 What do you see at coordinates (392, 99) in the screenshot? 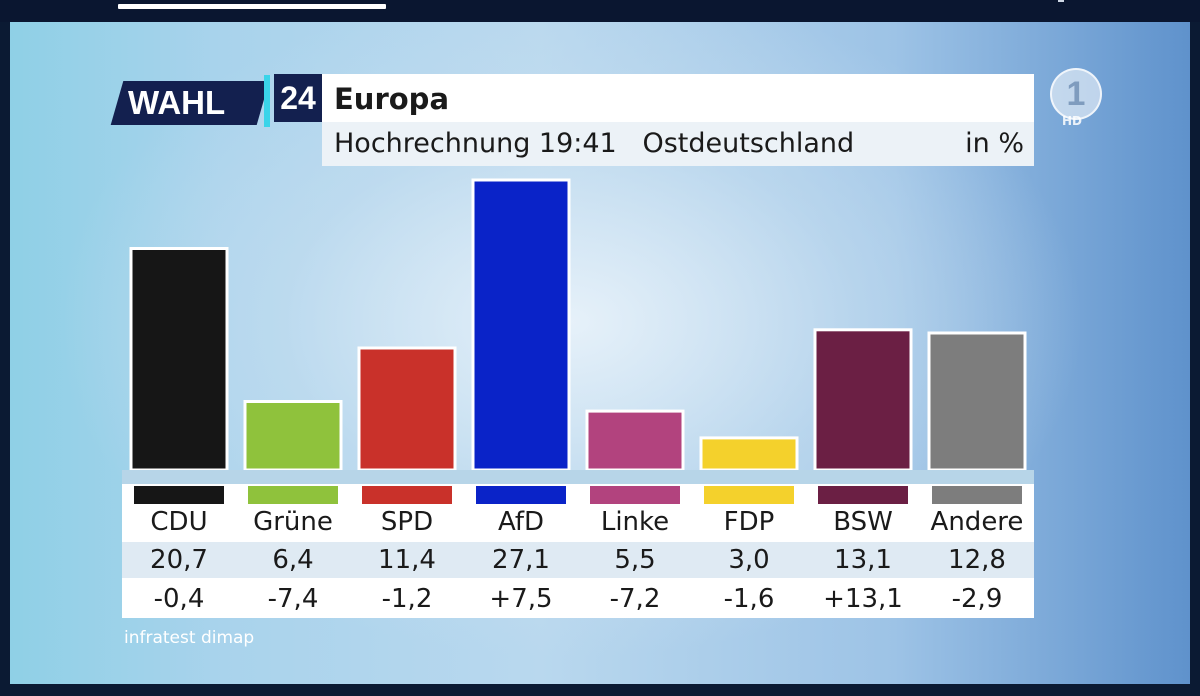
I see `chart-title: Europa` at bounding box center [392, 99].